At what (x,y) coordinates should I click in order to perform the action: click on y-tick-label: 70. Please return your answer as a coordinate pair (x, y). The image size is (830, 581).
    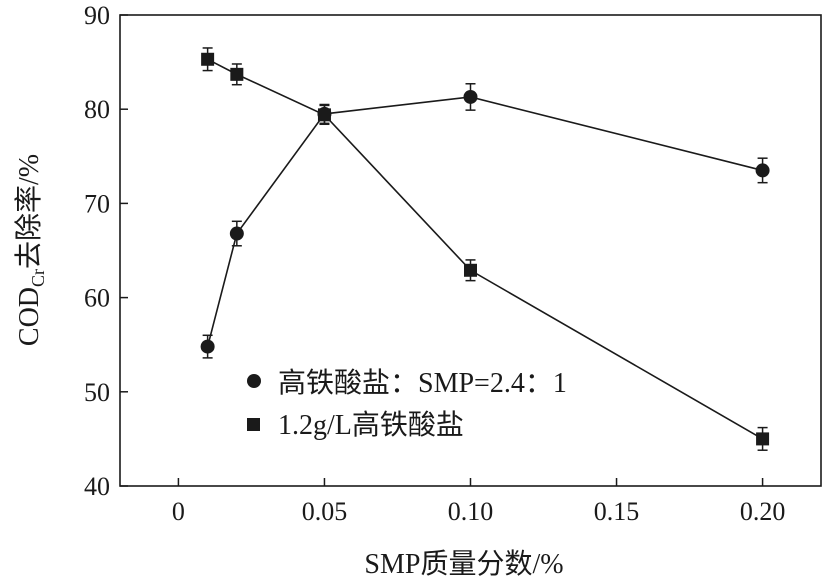
    Looking at the image, I should click on (97, 203).